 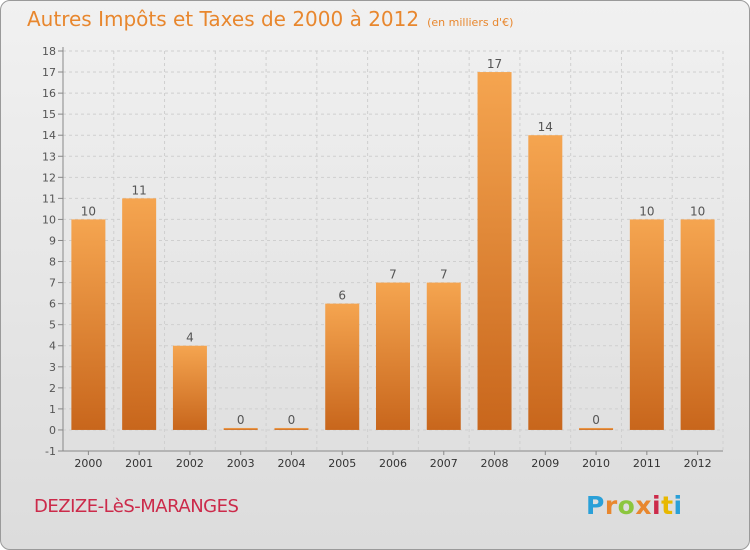 What do you see at coordinates (444, 463) in the screenshot?
I see `x-tick-label: 2007` at bounding box center [444, 463].